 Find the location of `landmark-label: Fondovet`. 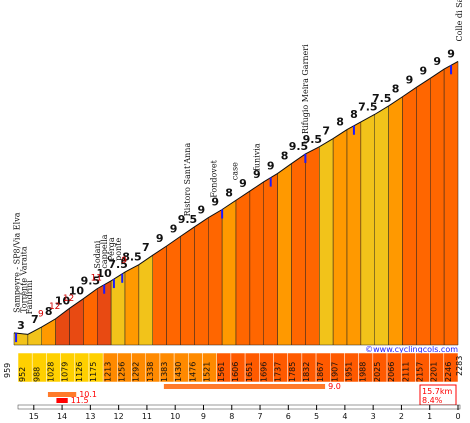

landmark-label: Fondovet is located at coordinates (214, 178).